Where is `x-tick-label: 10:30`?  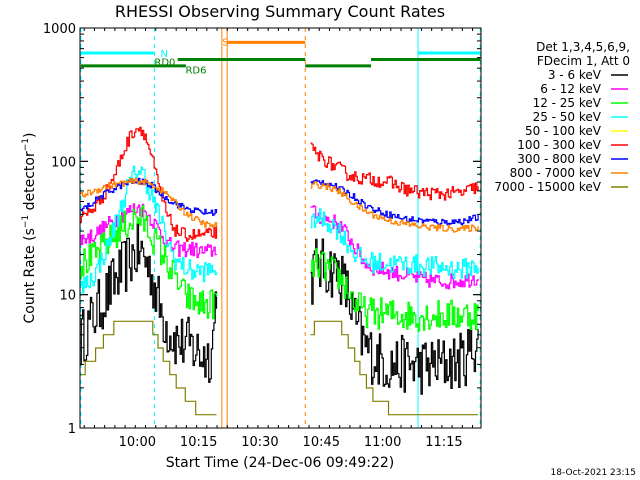 x-tick-label: 10:30 is located at coordinates (259, 442).